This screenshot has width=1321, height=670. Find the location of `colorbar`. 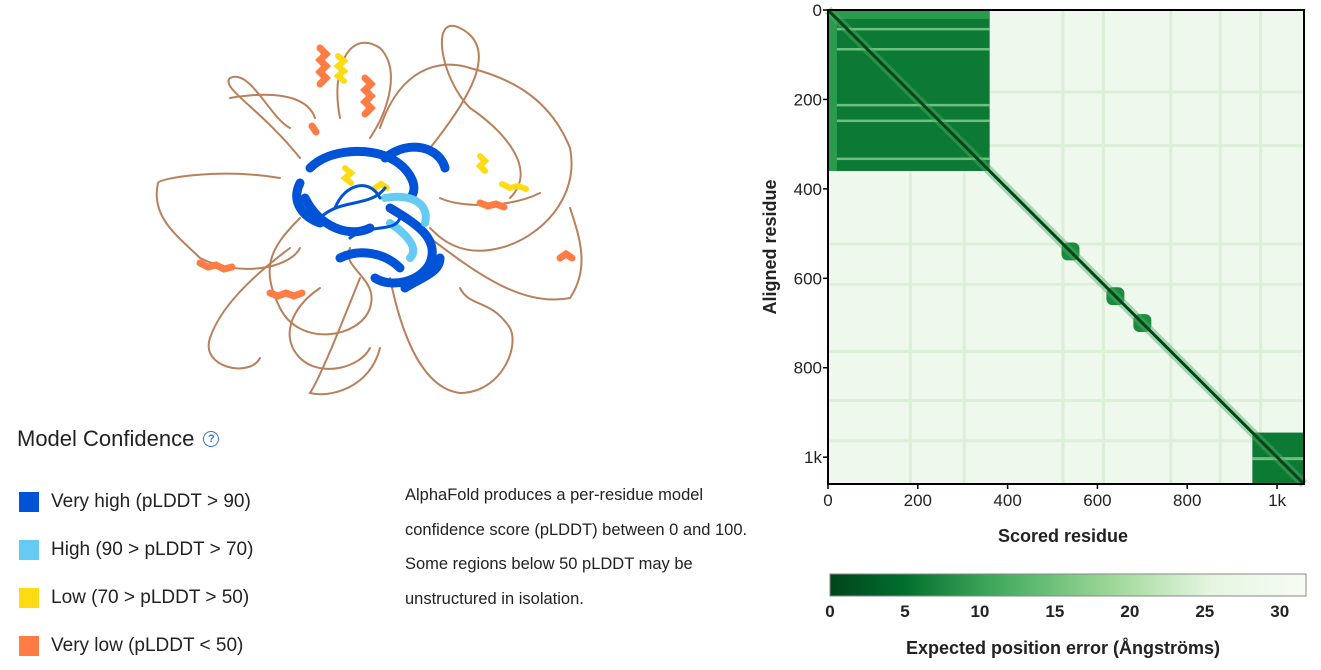

colorbar is located at coordinates (1068, 585).